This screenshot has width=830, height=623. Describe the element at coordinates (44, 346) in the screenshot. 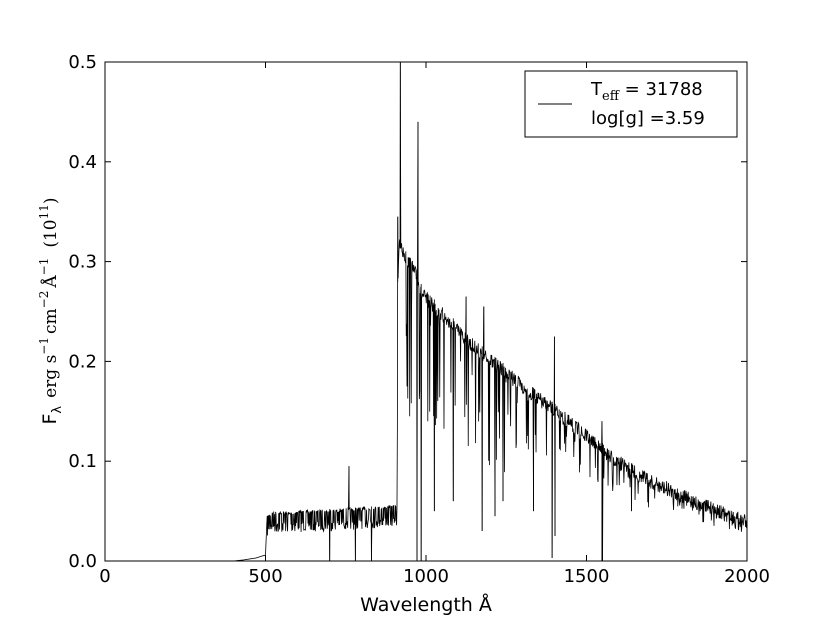

I see `y-label-exp-s: −1` at that location.